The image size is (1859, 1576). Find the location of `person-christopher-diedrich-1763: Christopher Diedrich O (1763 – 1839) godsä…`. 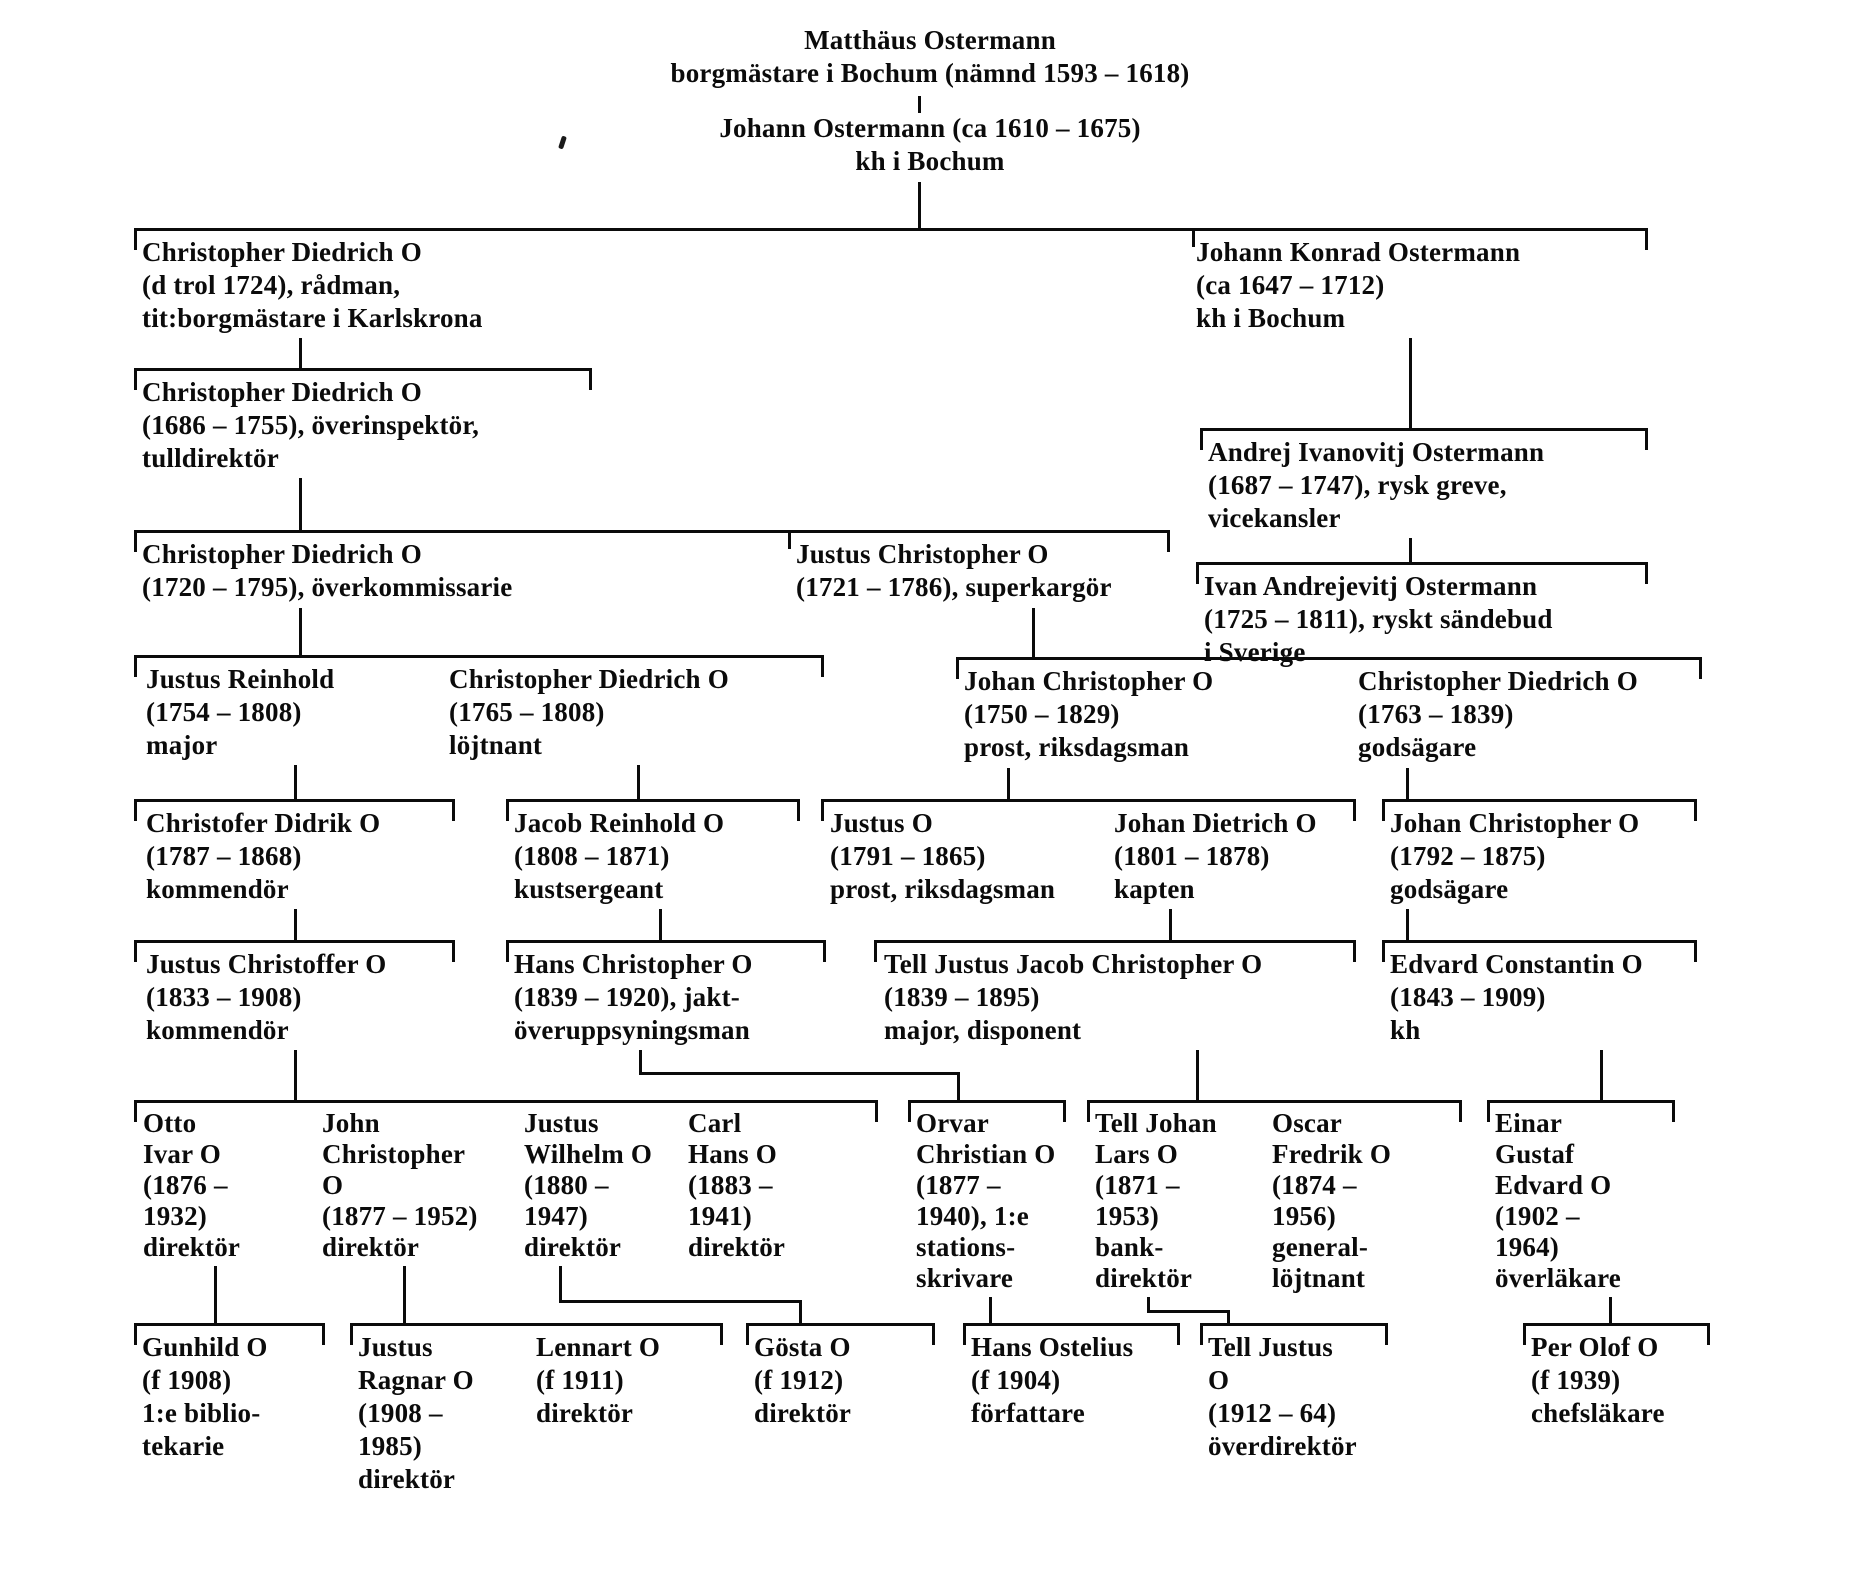

person-christopher-diedrich-1763: Christopher Diedrich O (1763 – 1839) godsä… is located at coordinates (1498, 714).